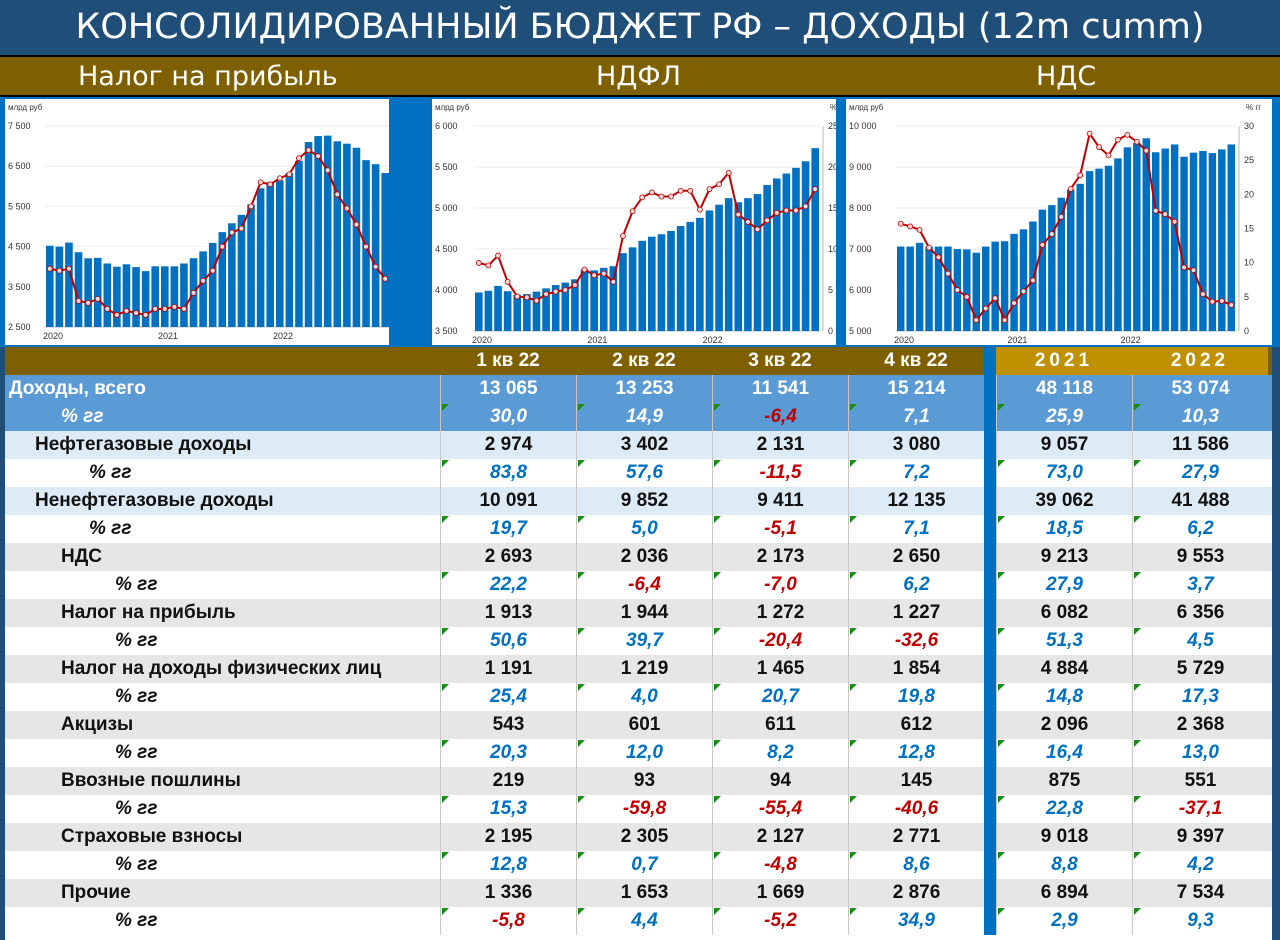 The width and height of the screenshot is (1280, 940). I want to click on yoy-value: 4,2, so click(1200, 864).